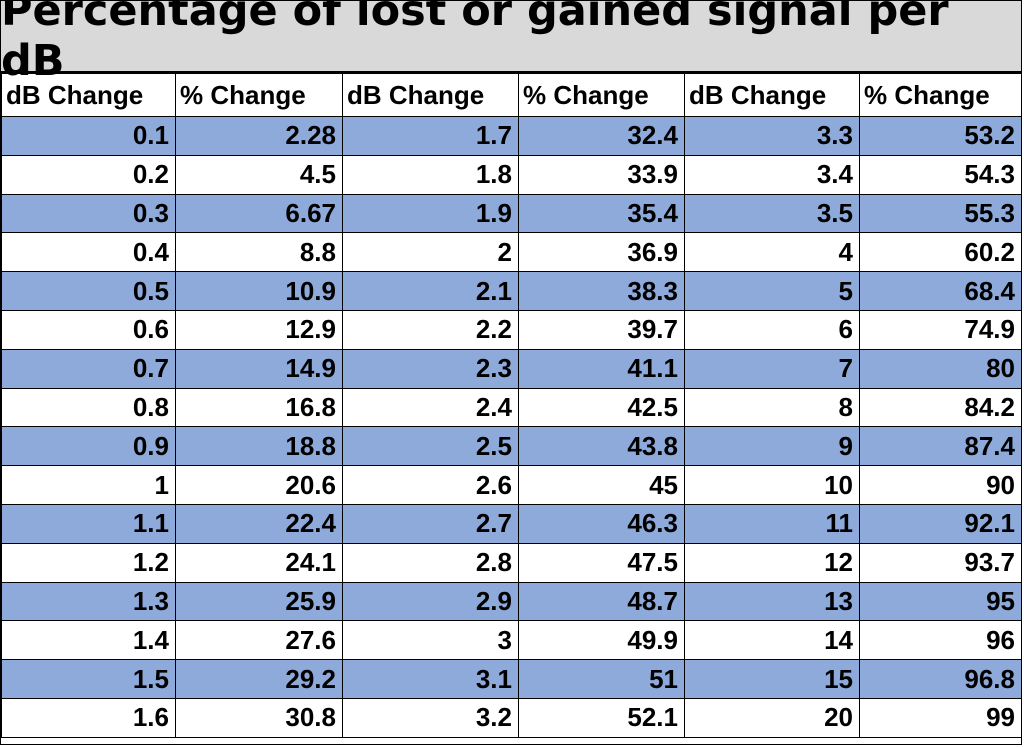 The width and height of the screenshot is (1024, 747). What do you see at coordinates (601, 252) in the screenshot?
I see `percent-change-cell: 36.9` at bounding box center [601, 252].